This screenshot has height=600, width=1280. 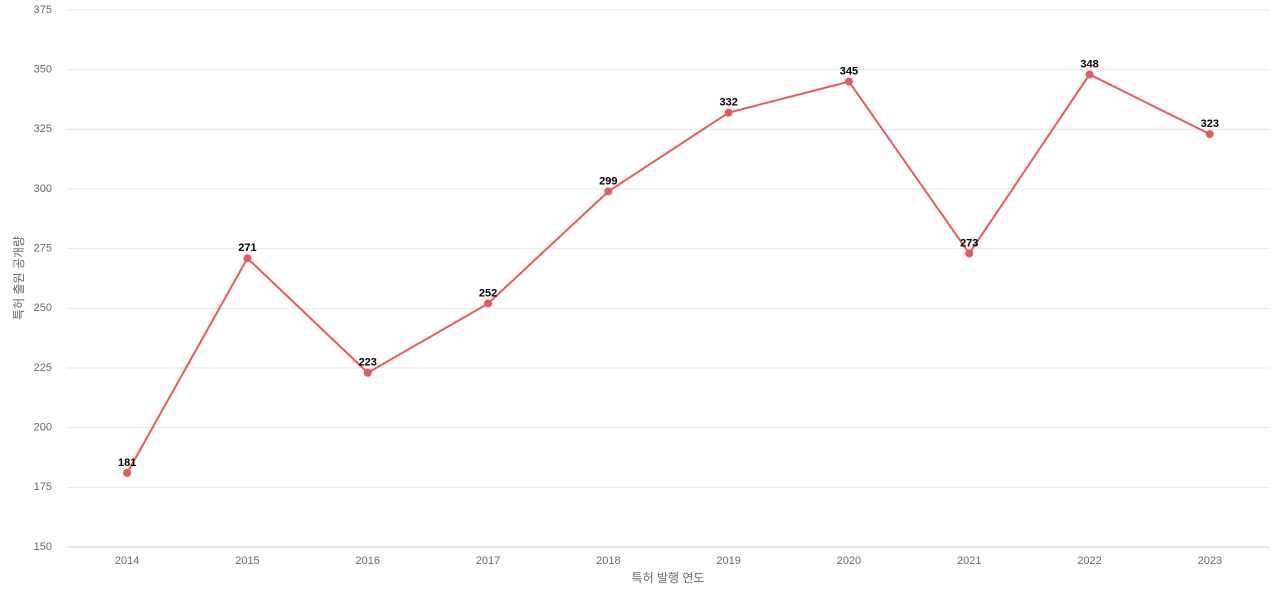 What do you see at coordinates (43, 308) in the screenshot?
I see `y-tick-label: 250` at bounding box center [43, 308].